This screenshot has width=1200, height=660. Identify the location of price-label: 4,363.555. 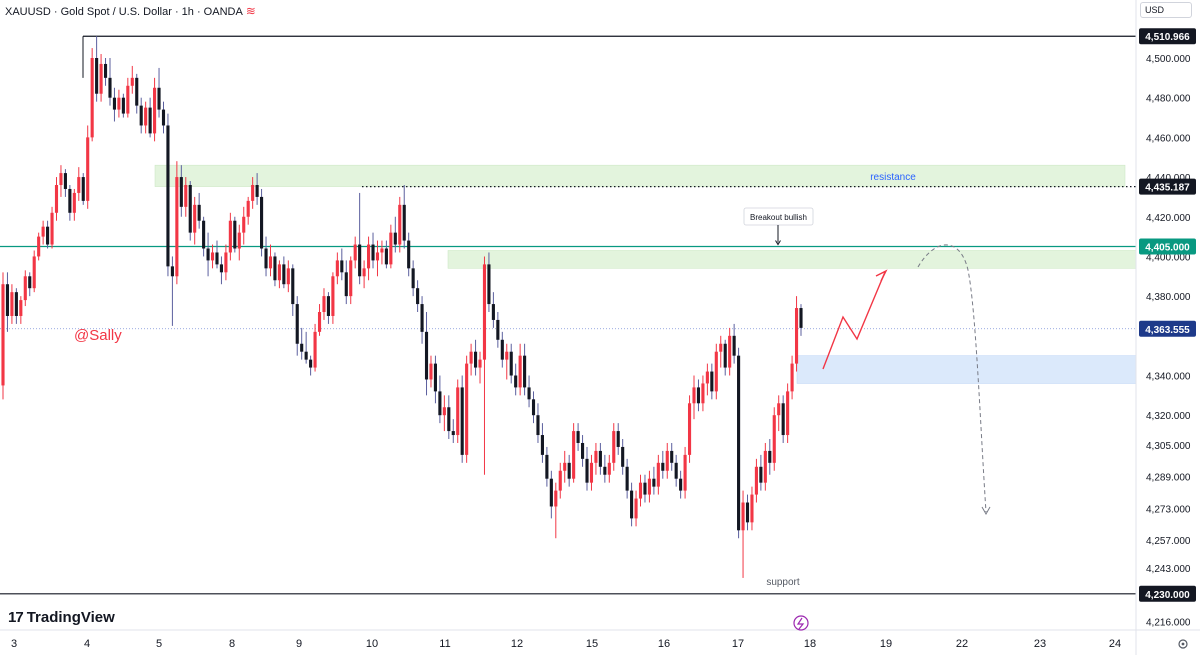
(1167, 328).